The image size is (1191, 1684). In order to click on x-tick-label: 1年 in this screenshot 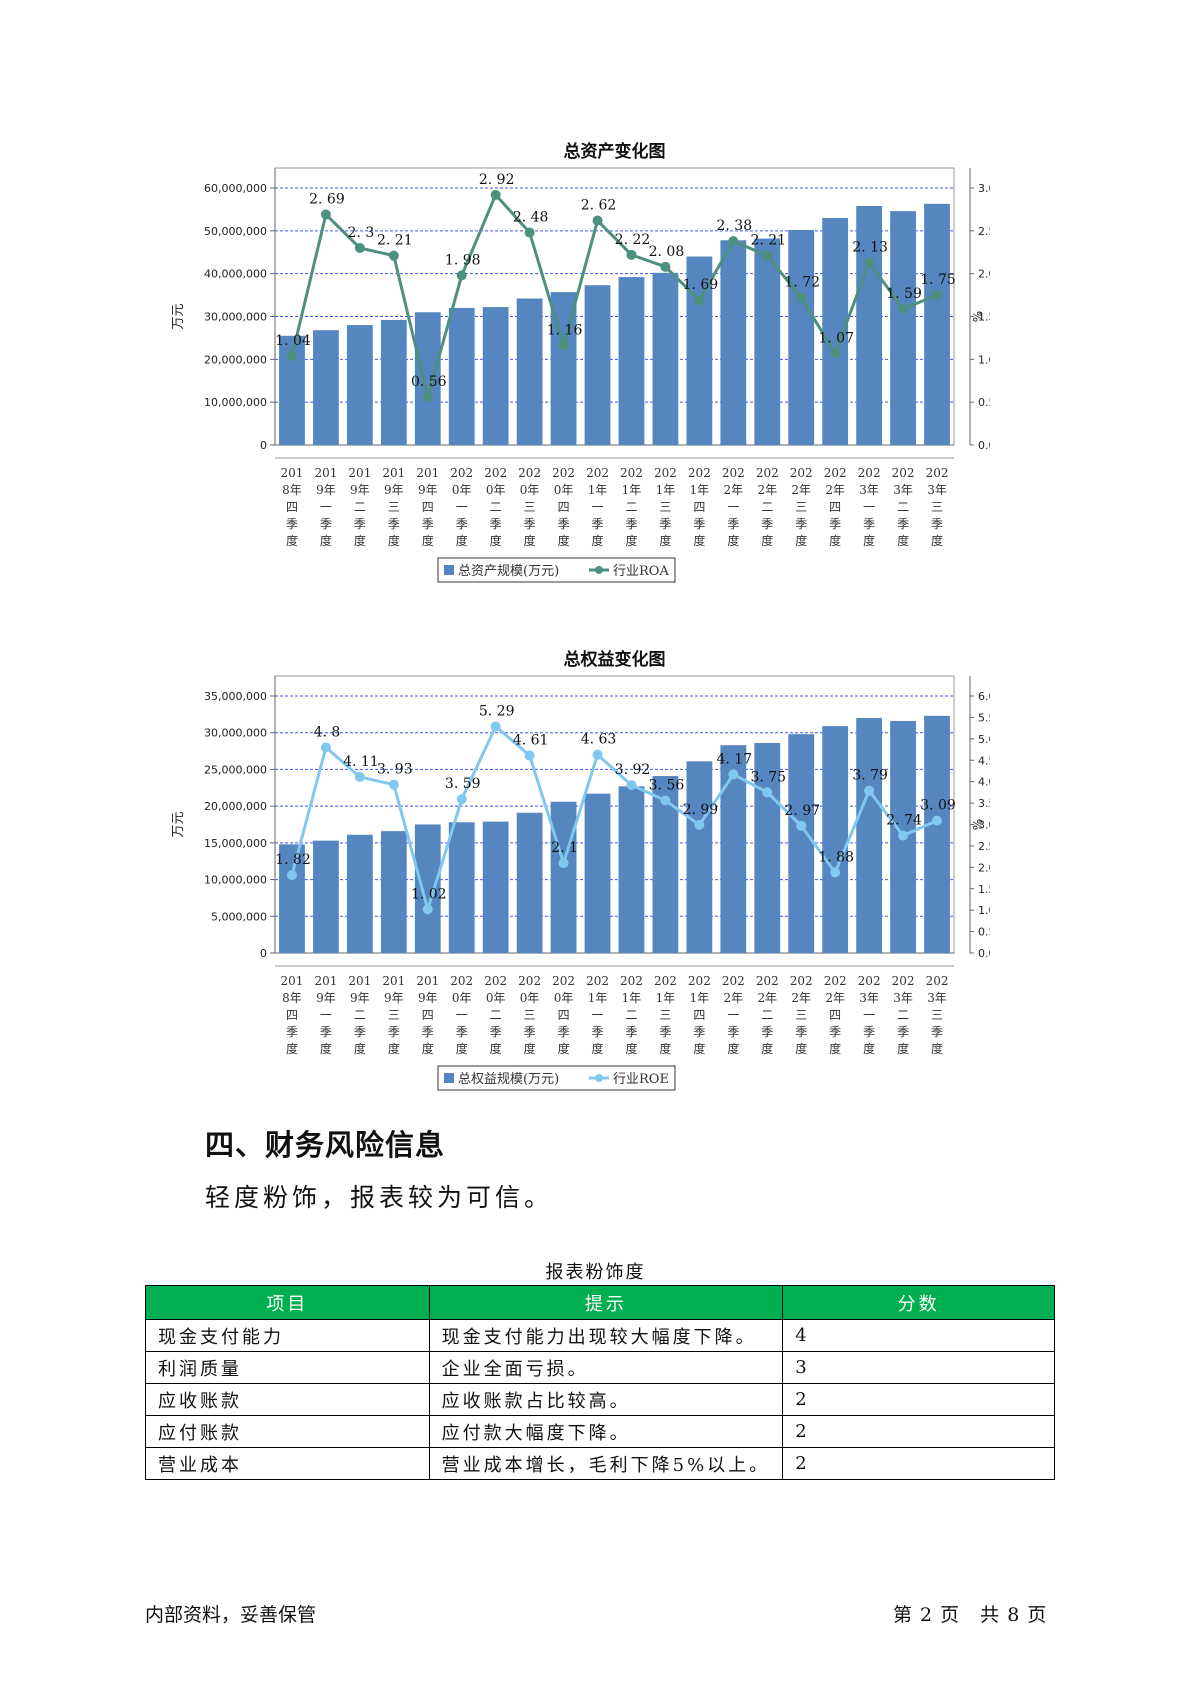, I will do `click(632, 998)`.